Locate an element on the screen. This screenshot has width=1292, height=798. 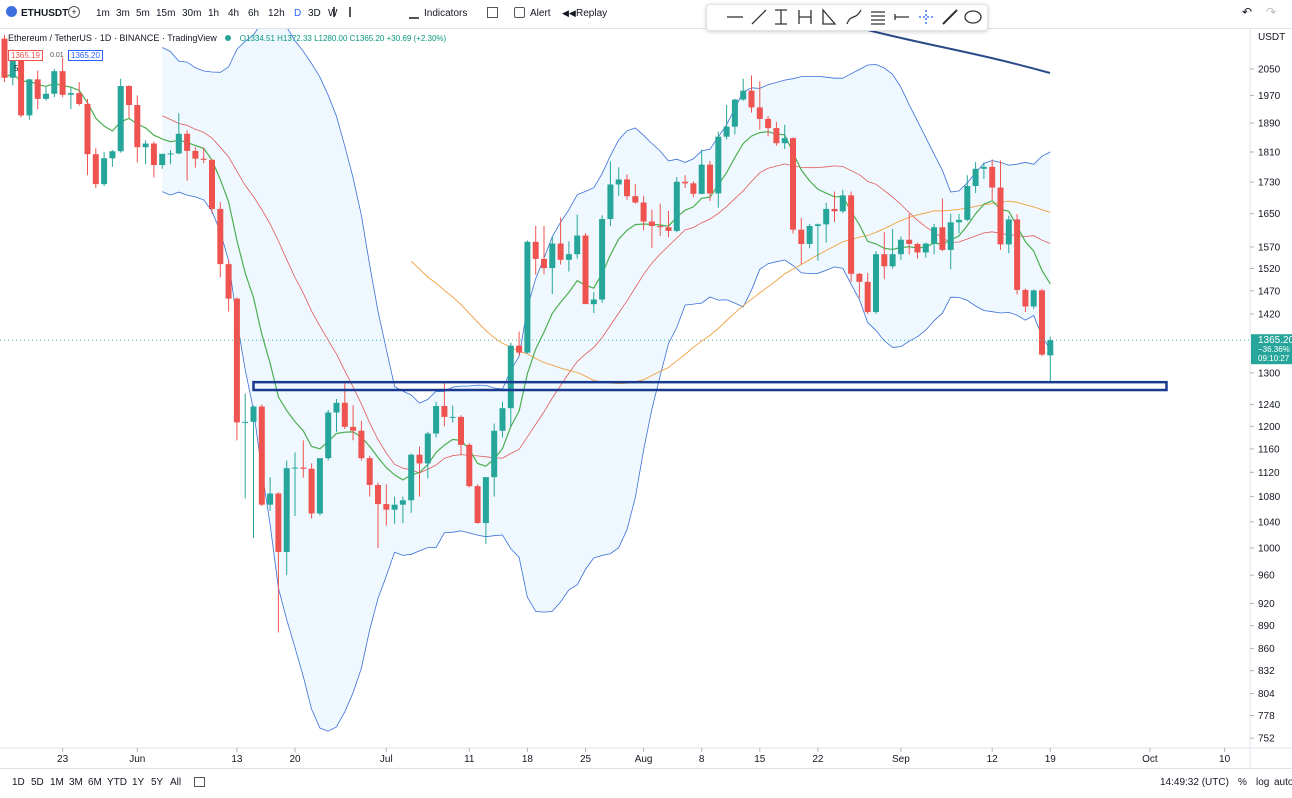
x-tick-label: Sep is located at coordinates (901, 759).